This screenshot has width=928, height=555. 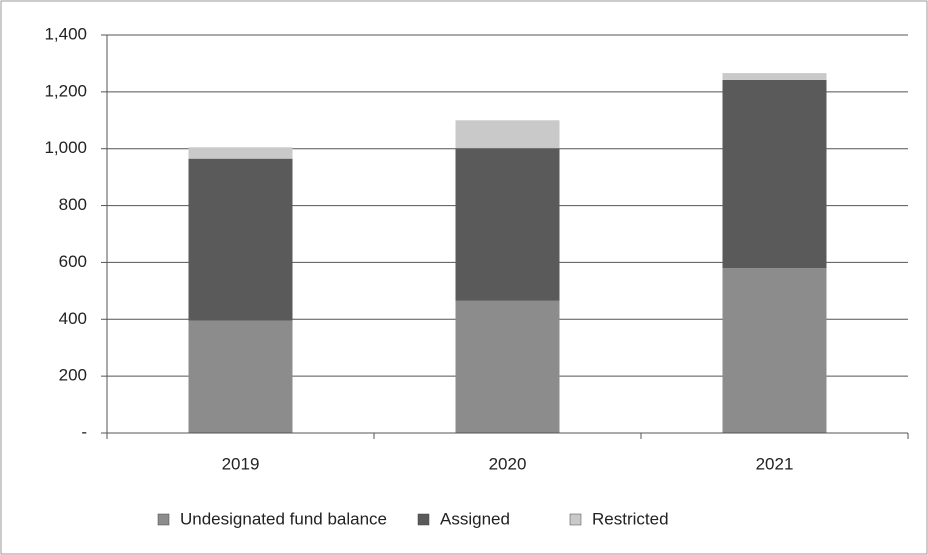 I want to click on y-tick-label: -, so click(x=84, y=431).